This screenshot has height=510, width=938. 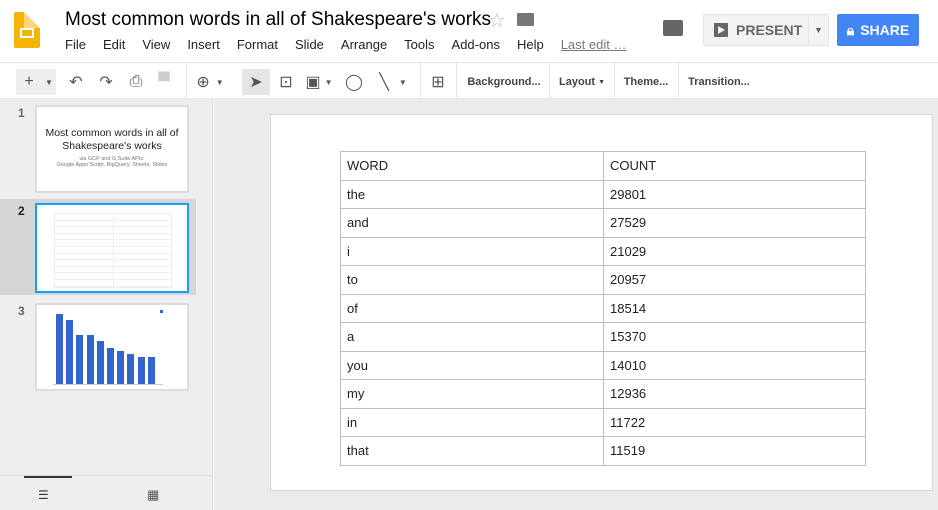 What do you see at coordinates (393, 82) in the screenshot?
I see `line-icon: ╲ ▼` at bounding box center [393, 82].